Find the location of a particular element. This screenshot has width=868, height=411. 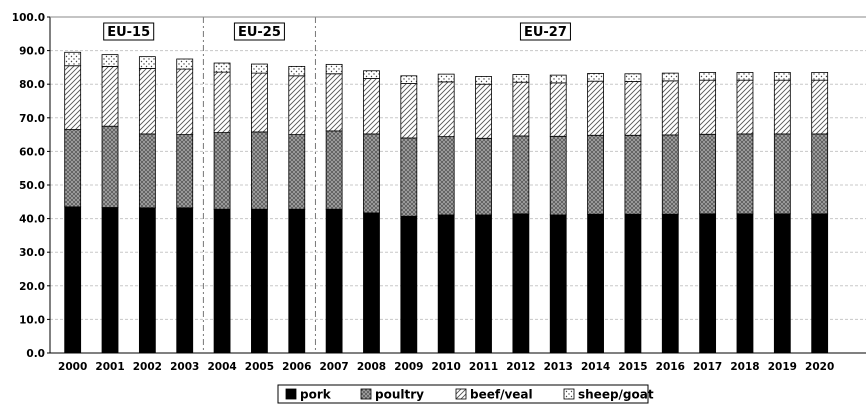

y-tick-label: 70.0 is located at coordinates (32, 119).